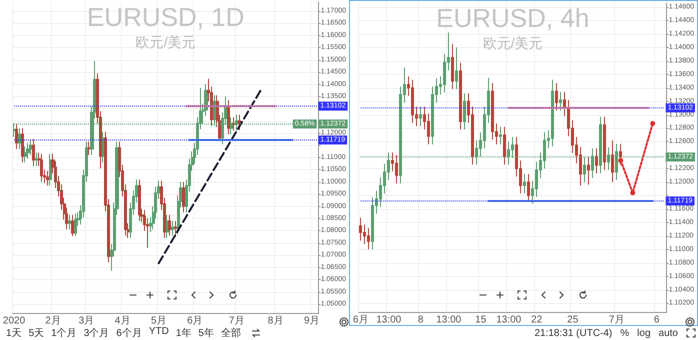  Describe the element at coordinates (312, 321) in the screenshot. I see `x-tick-label: 9月` at that location.